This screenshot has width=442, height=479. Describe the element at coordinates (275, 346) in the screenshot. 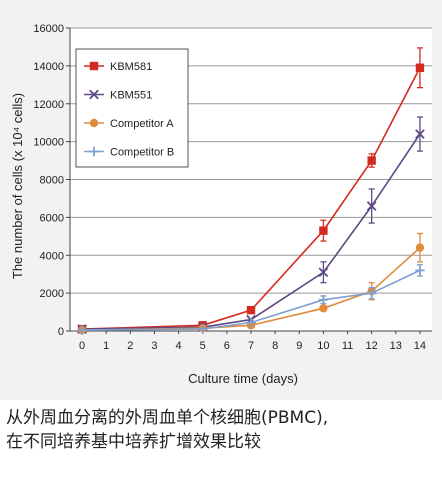

I see `x-tick-label: 8` at that location.